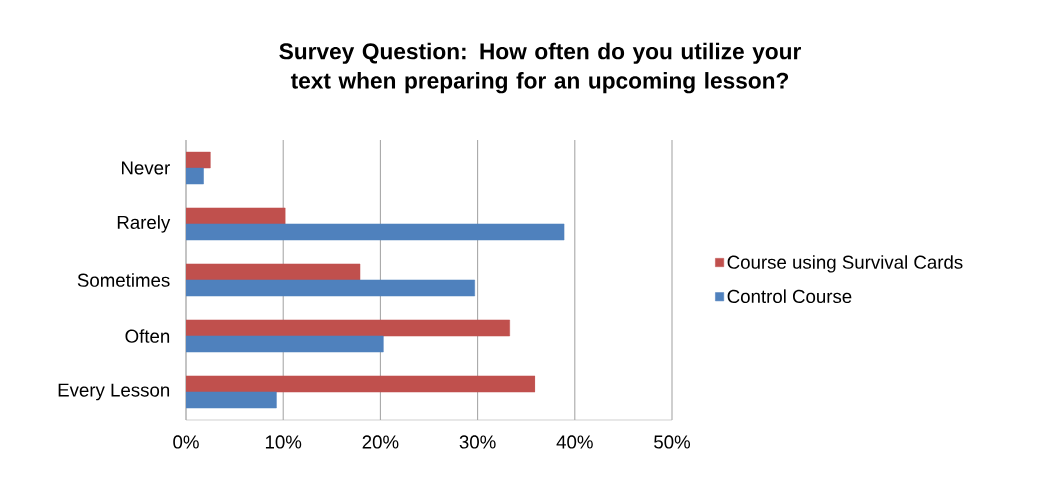 This screenshot has height=478, width=1062. Describe the element at coordinates (380, 442) in the screenshot. I see `x-tick-label: 20%` at that location.